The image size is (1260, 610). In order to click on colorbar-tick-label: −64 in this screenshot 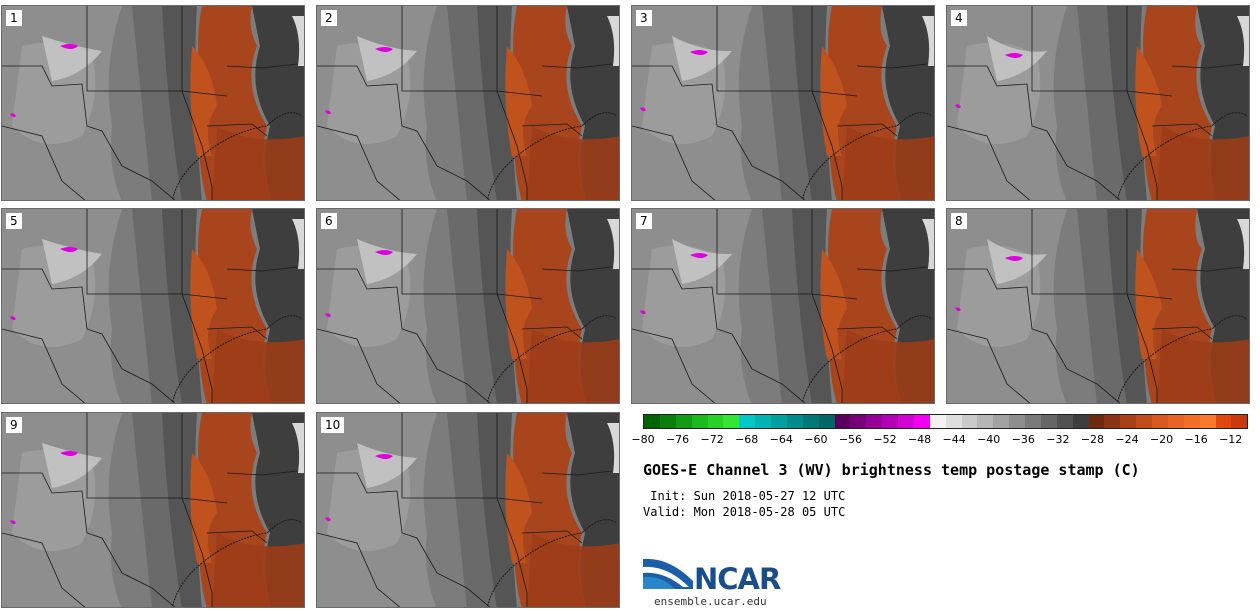, I will do `click(781, 439)`.